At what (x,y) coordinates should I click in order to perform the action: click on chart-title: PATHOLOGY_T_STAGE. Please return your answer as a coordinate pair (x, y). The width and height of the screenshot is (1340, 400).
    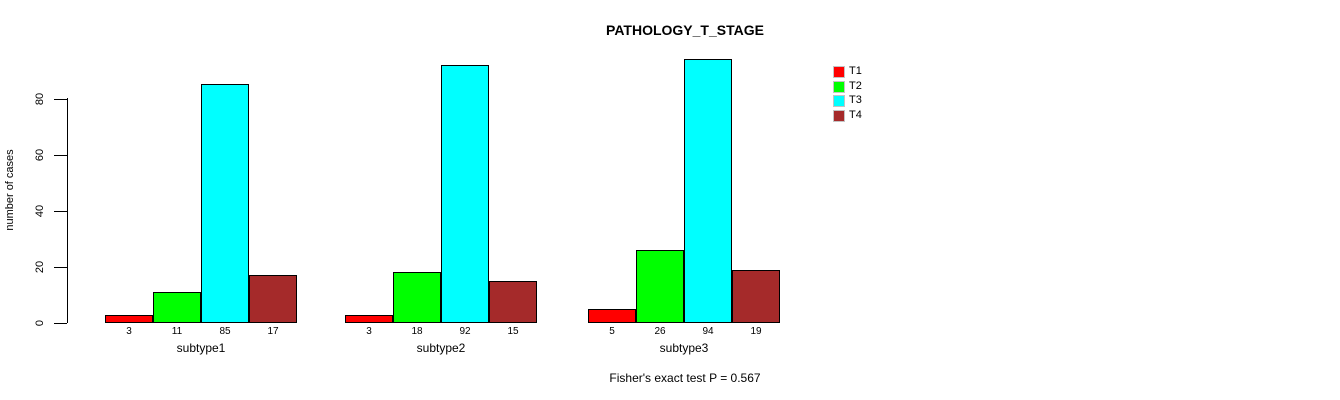
    Looking at the image, I should click on (685, 30).